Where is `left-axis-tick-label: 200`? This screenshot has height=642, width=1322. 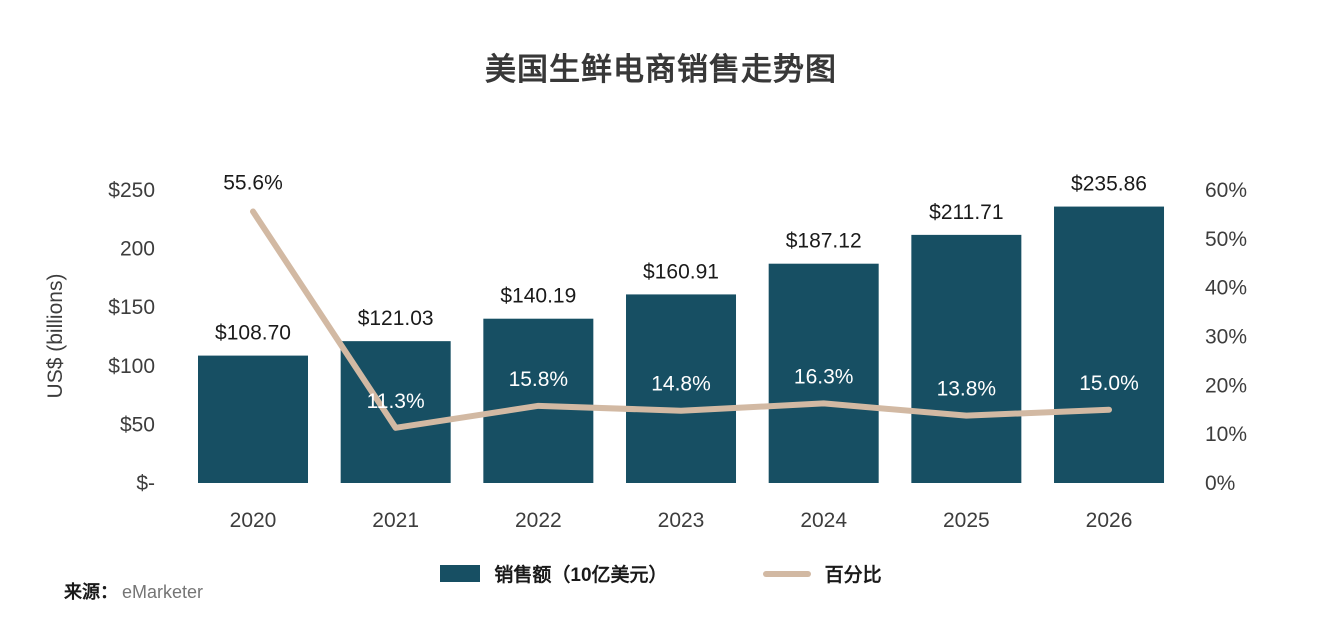 left-axis-tick-label: 200 is located at coordinates (137, 249).